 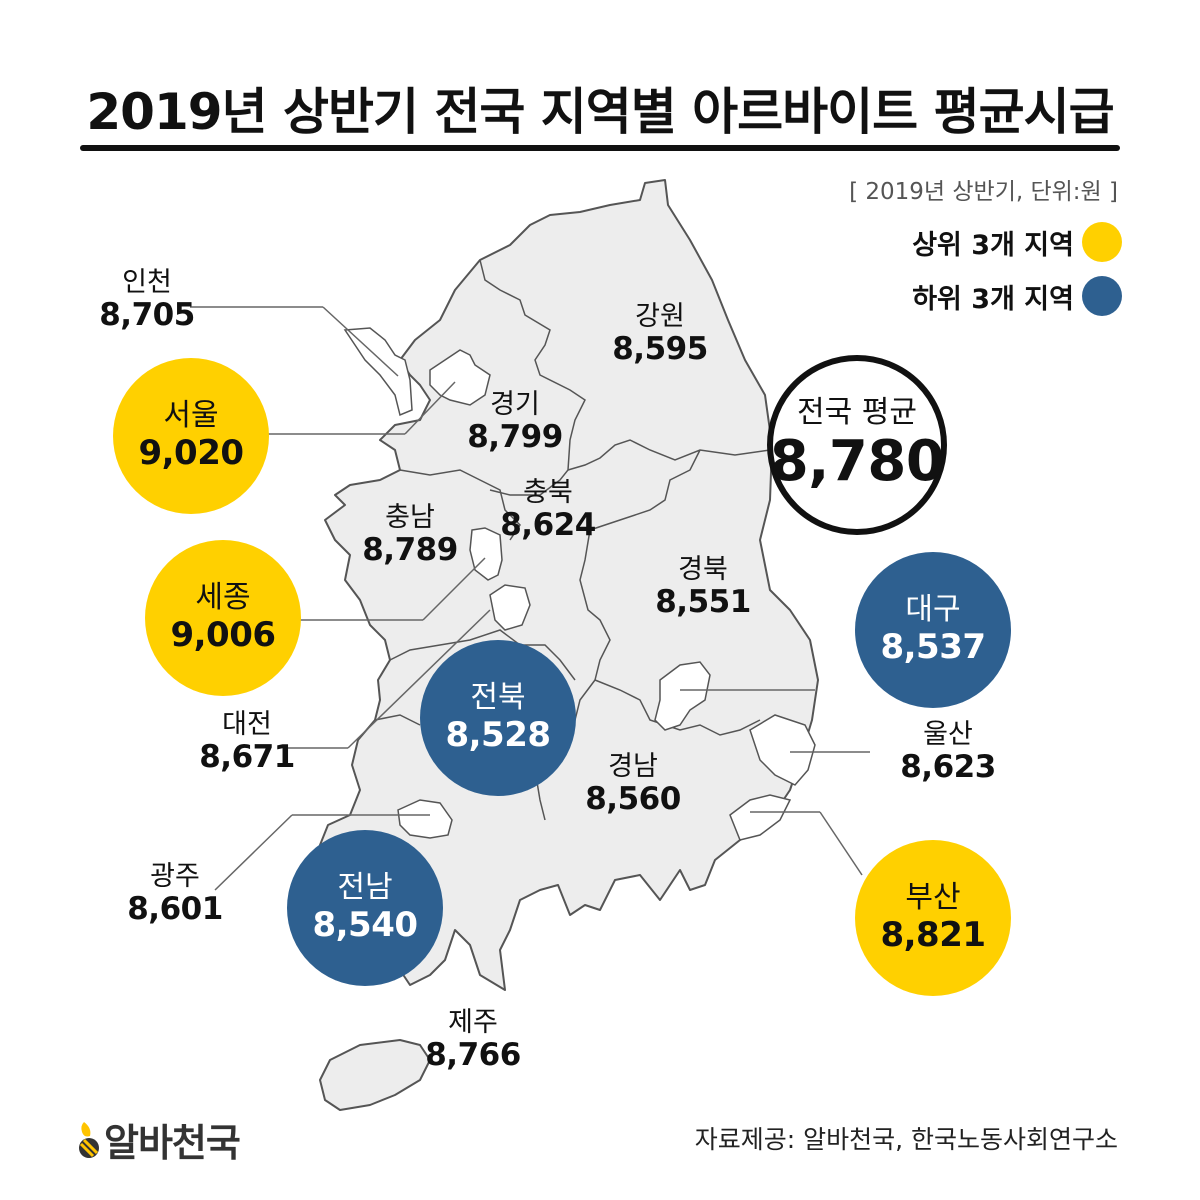 What do you see at coordinates (191, 436) in the screenshot?
I see `circle-seoul: 서울 9,020` at bounding box center [191, 436].